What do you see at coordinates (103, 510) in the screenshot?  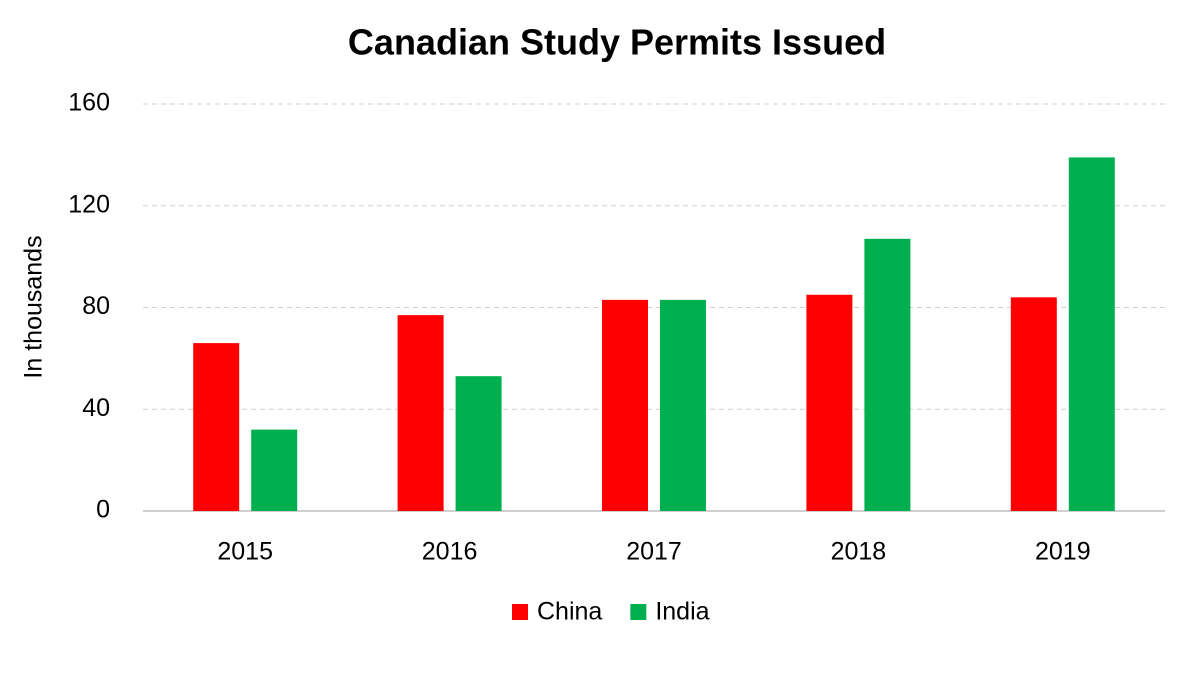 I see `y-tick-label: 0` at bounding box center [103, 510].